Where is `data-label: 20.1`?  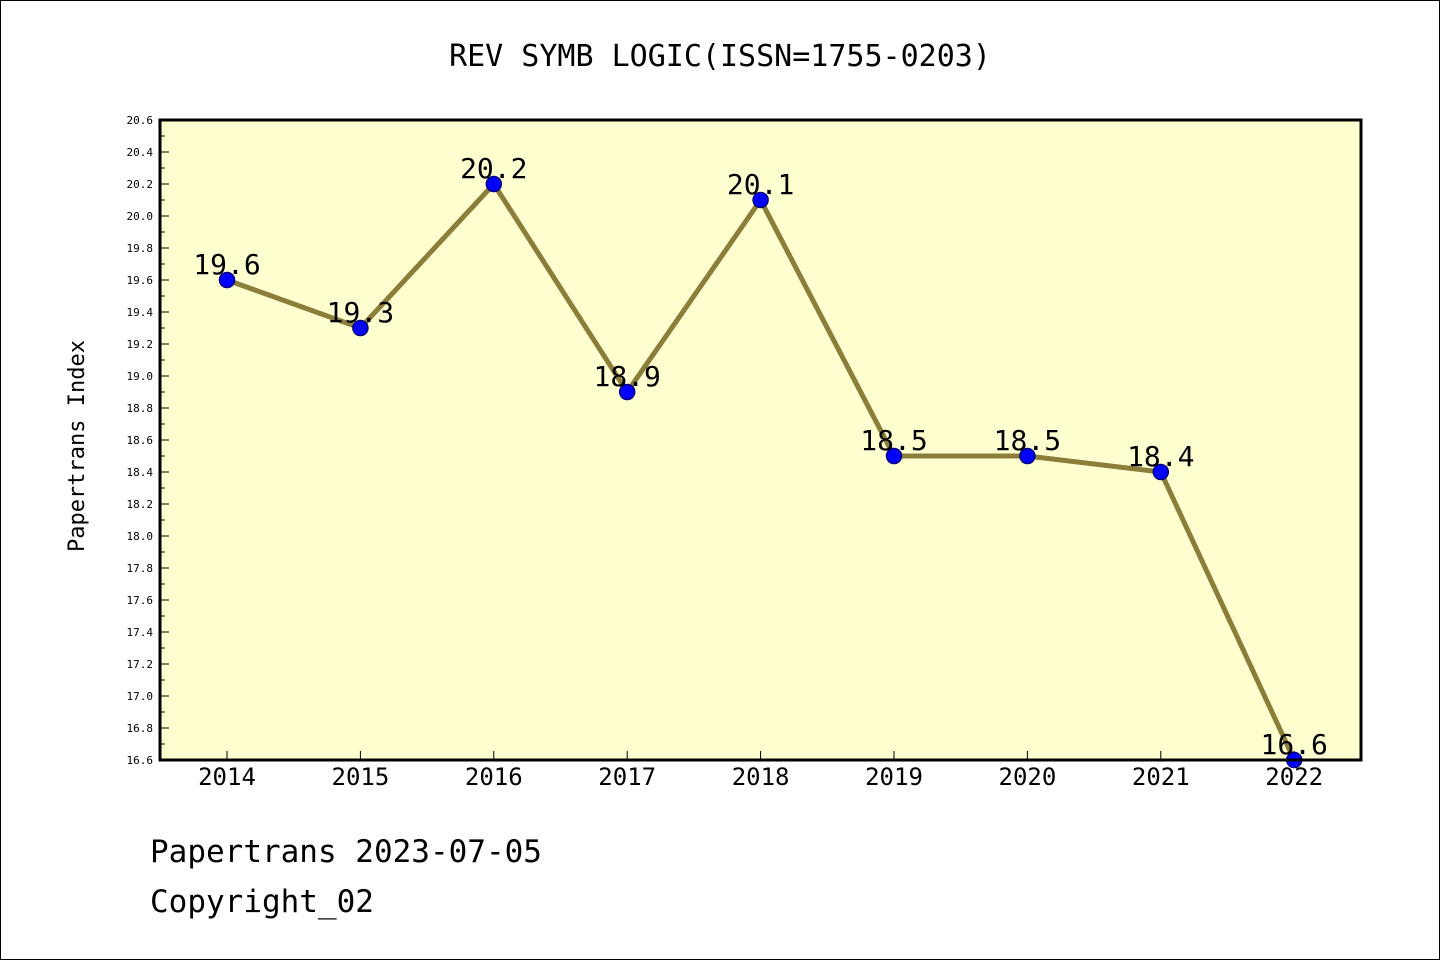 data-label: 20.1 is located at coordinates (760, 184).